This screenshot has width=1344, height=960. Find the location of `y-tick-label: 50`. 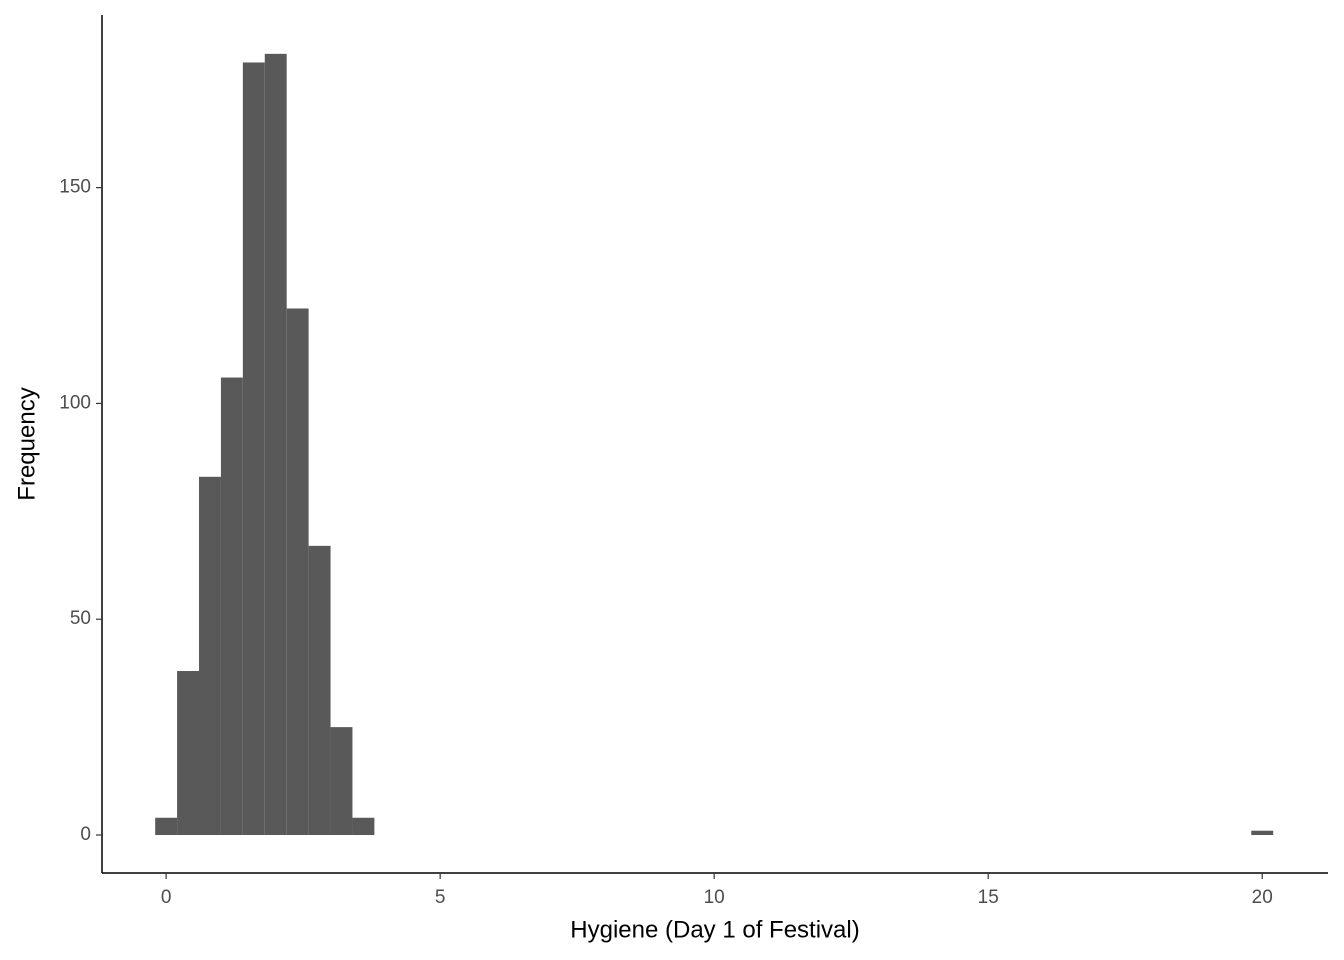

y-tick-label: 50 is located at coordinates (80, 618).